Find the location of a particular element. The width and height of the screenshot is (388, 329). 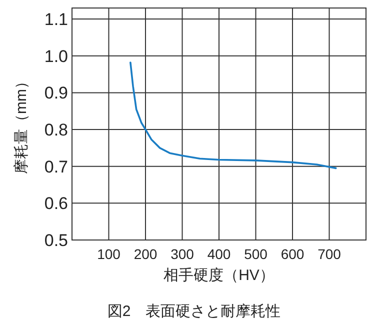

y-tick-label: 1.0 is located at coordinates (56, 56).